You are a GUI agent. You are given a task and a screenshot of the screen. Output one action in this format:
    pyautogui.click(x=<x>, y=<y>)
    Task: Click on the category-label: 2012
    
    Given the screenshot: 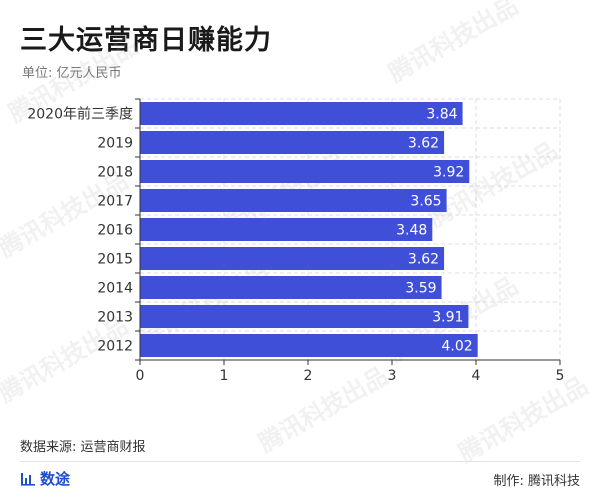 What is the action you would take?
    pyautogui.click(x=115, y=347)
    